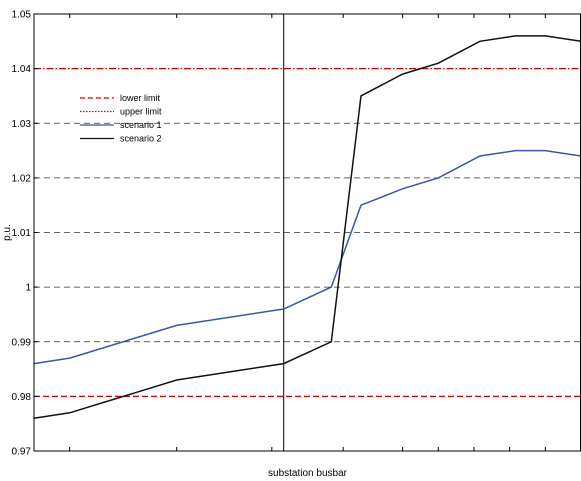 This screenshot has width=581, height=481. I want to click on legend-label: scenario 1, so click(141, 125).